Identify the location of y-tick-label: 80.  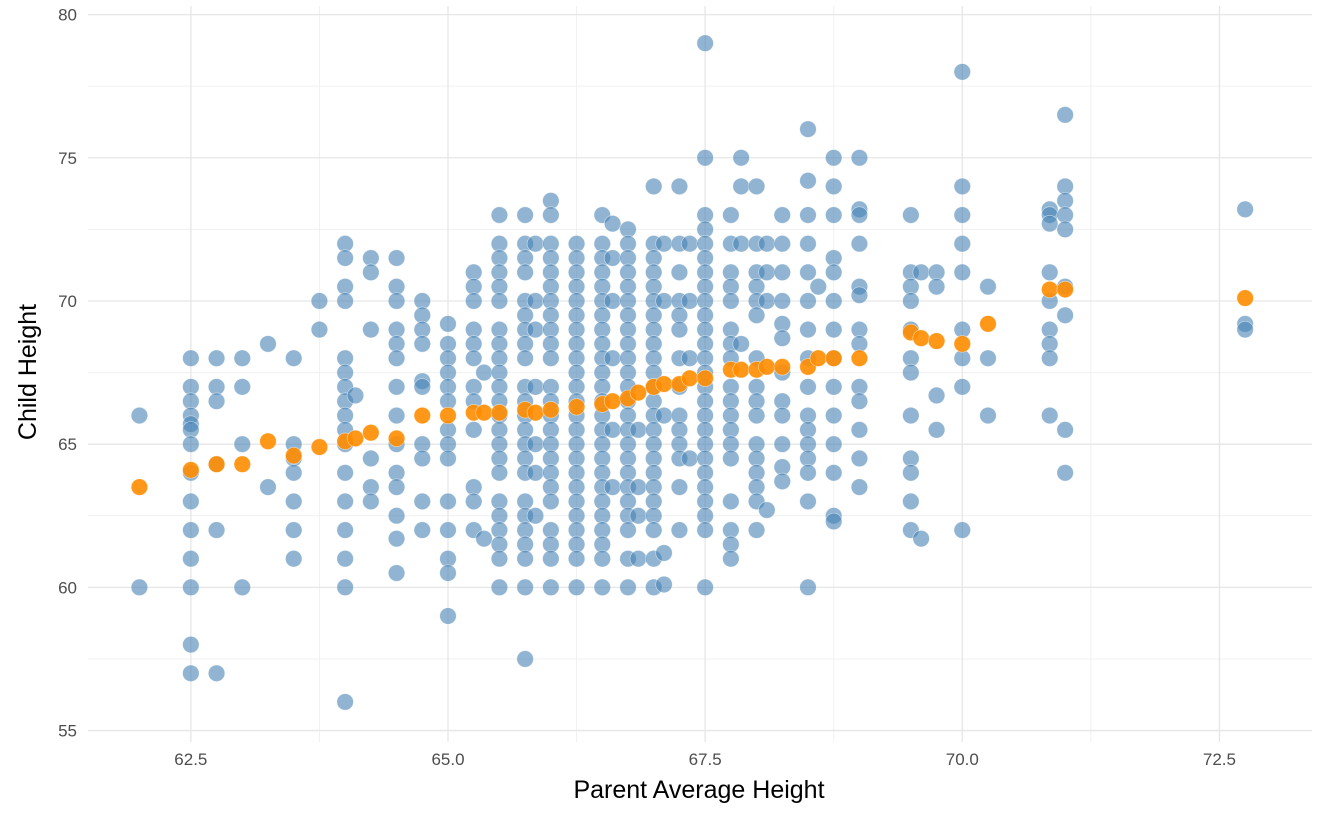
(67, 15).